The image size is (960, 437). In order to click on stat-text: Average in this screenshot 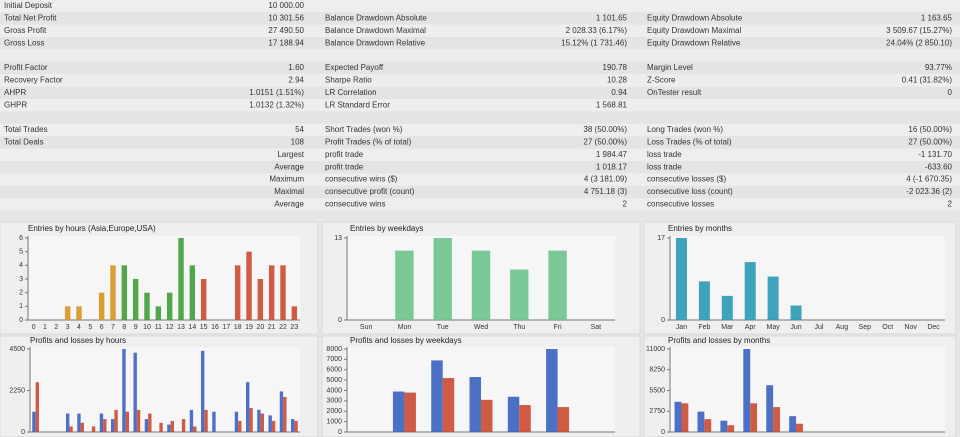, I will do `click(289, 204)`.